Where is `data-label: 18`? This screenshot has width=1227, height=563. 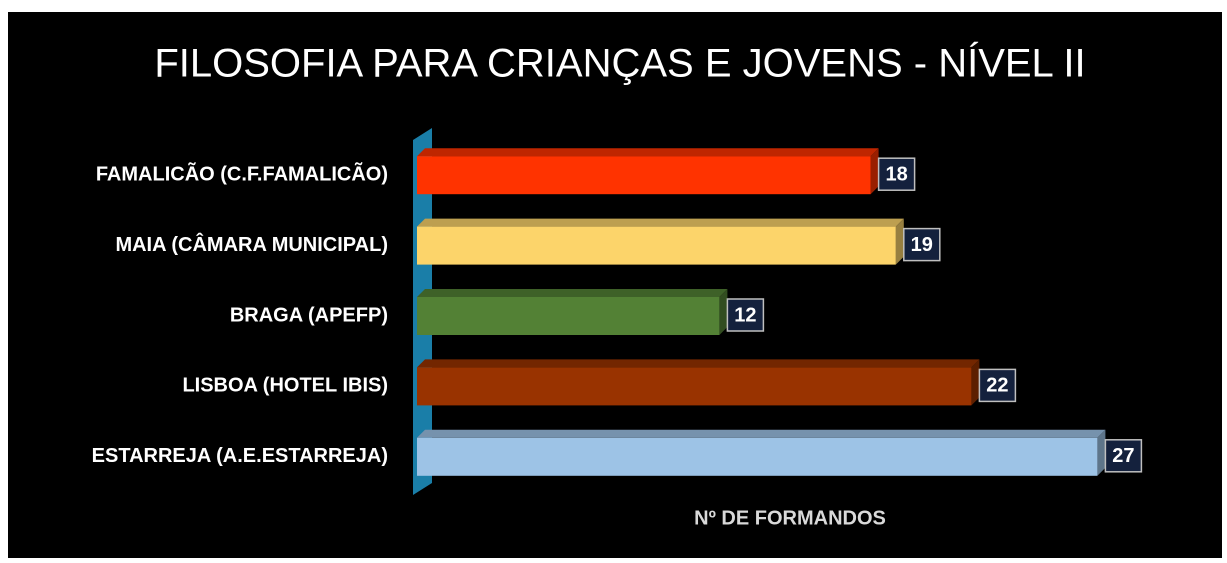
data-label: 18 is located at coordinates (896, 174).